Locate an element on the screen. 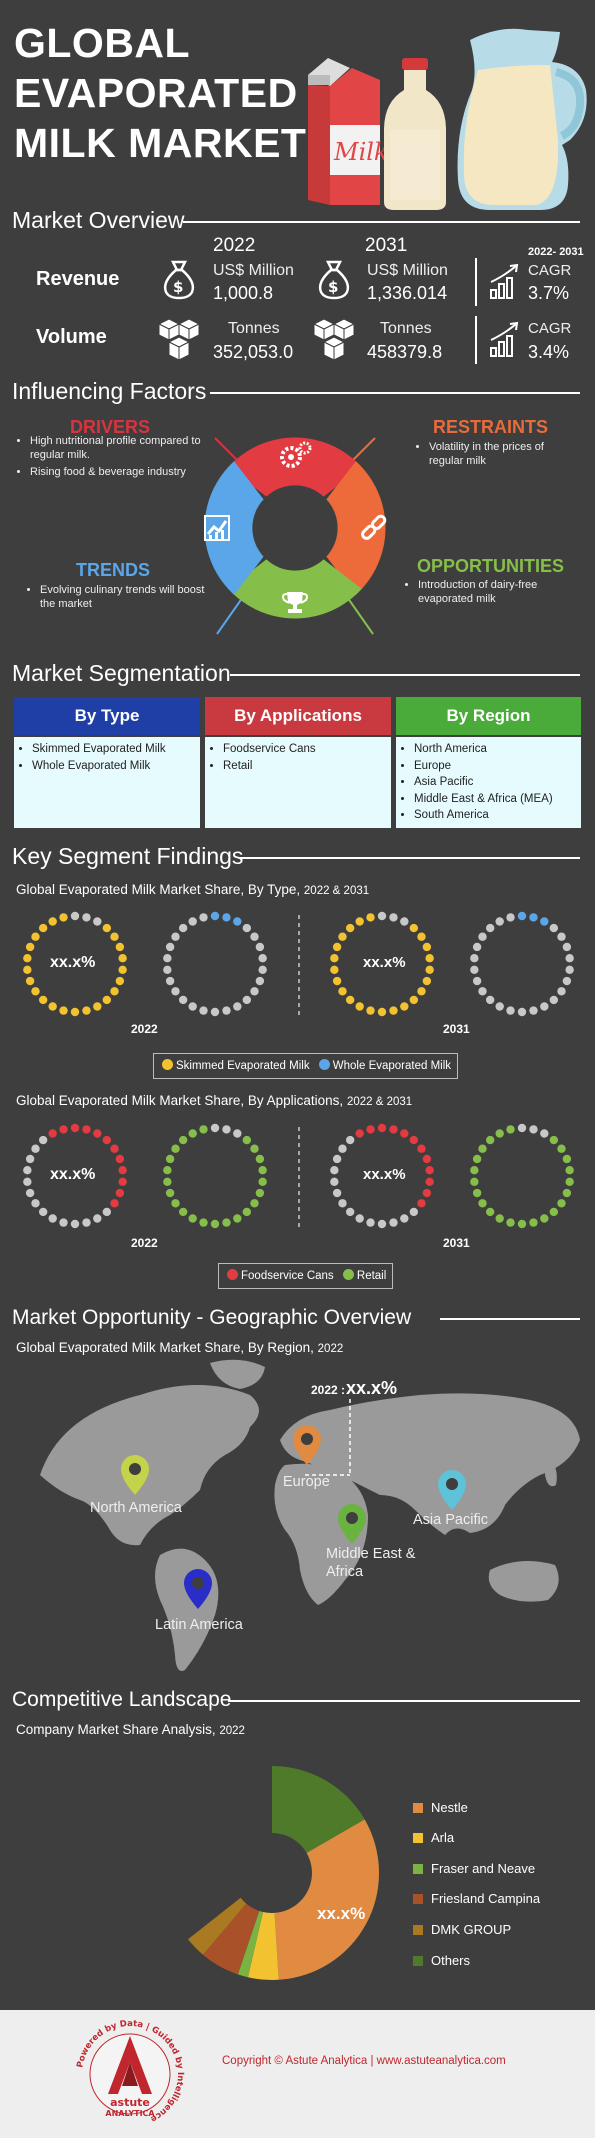 The height and width of the screenshot is (2138, 595). nestle-slice is located at coordinates (326, 1899).